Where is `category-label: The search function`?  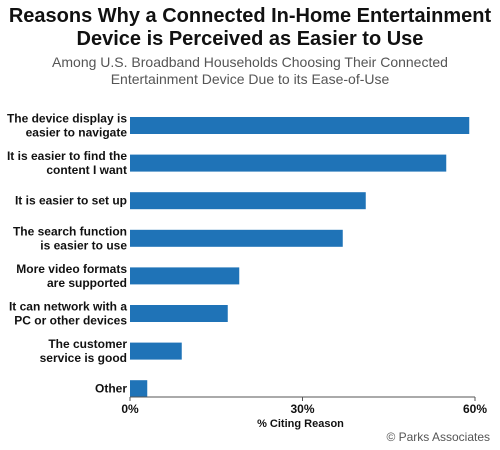 category-label: The search function is located at coordinates (70, 231).